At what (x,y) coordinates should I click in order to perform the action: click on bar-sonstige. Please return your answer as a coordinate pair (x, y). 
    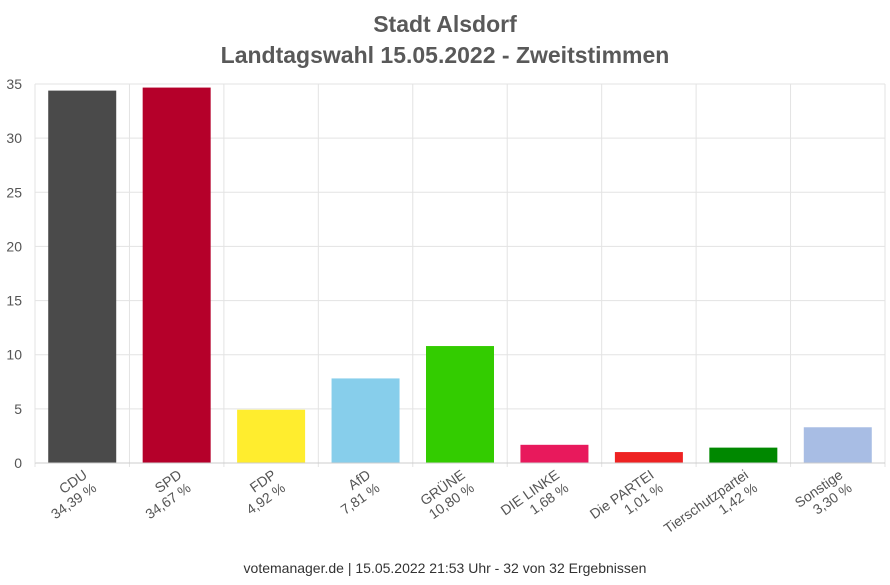
    Looking at the image, I should click on (837, 445).